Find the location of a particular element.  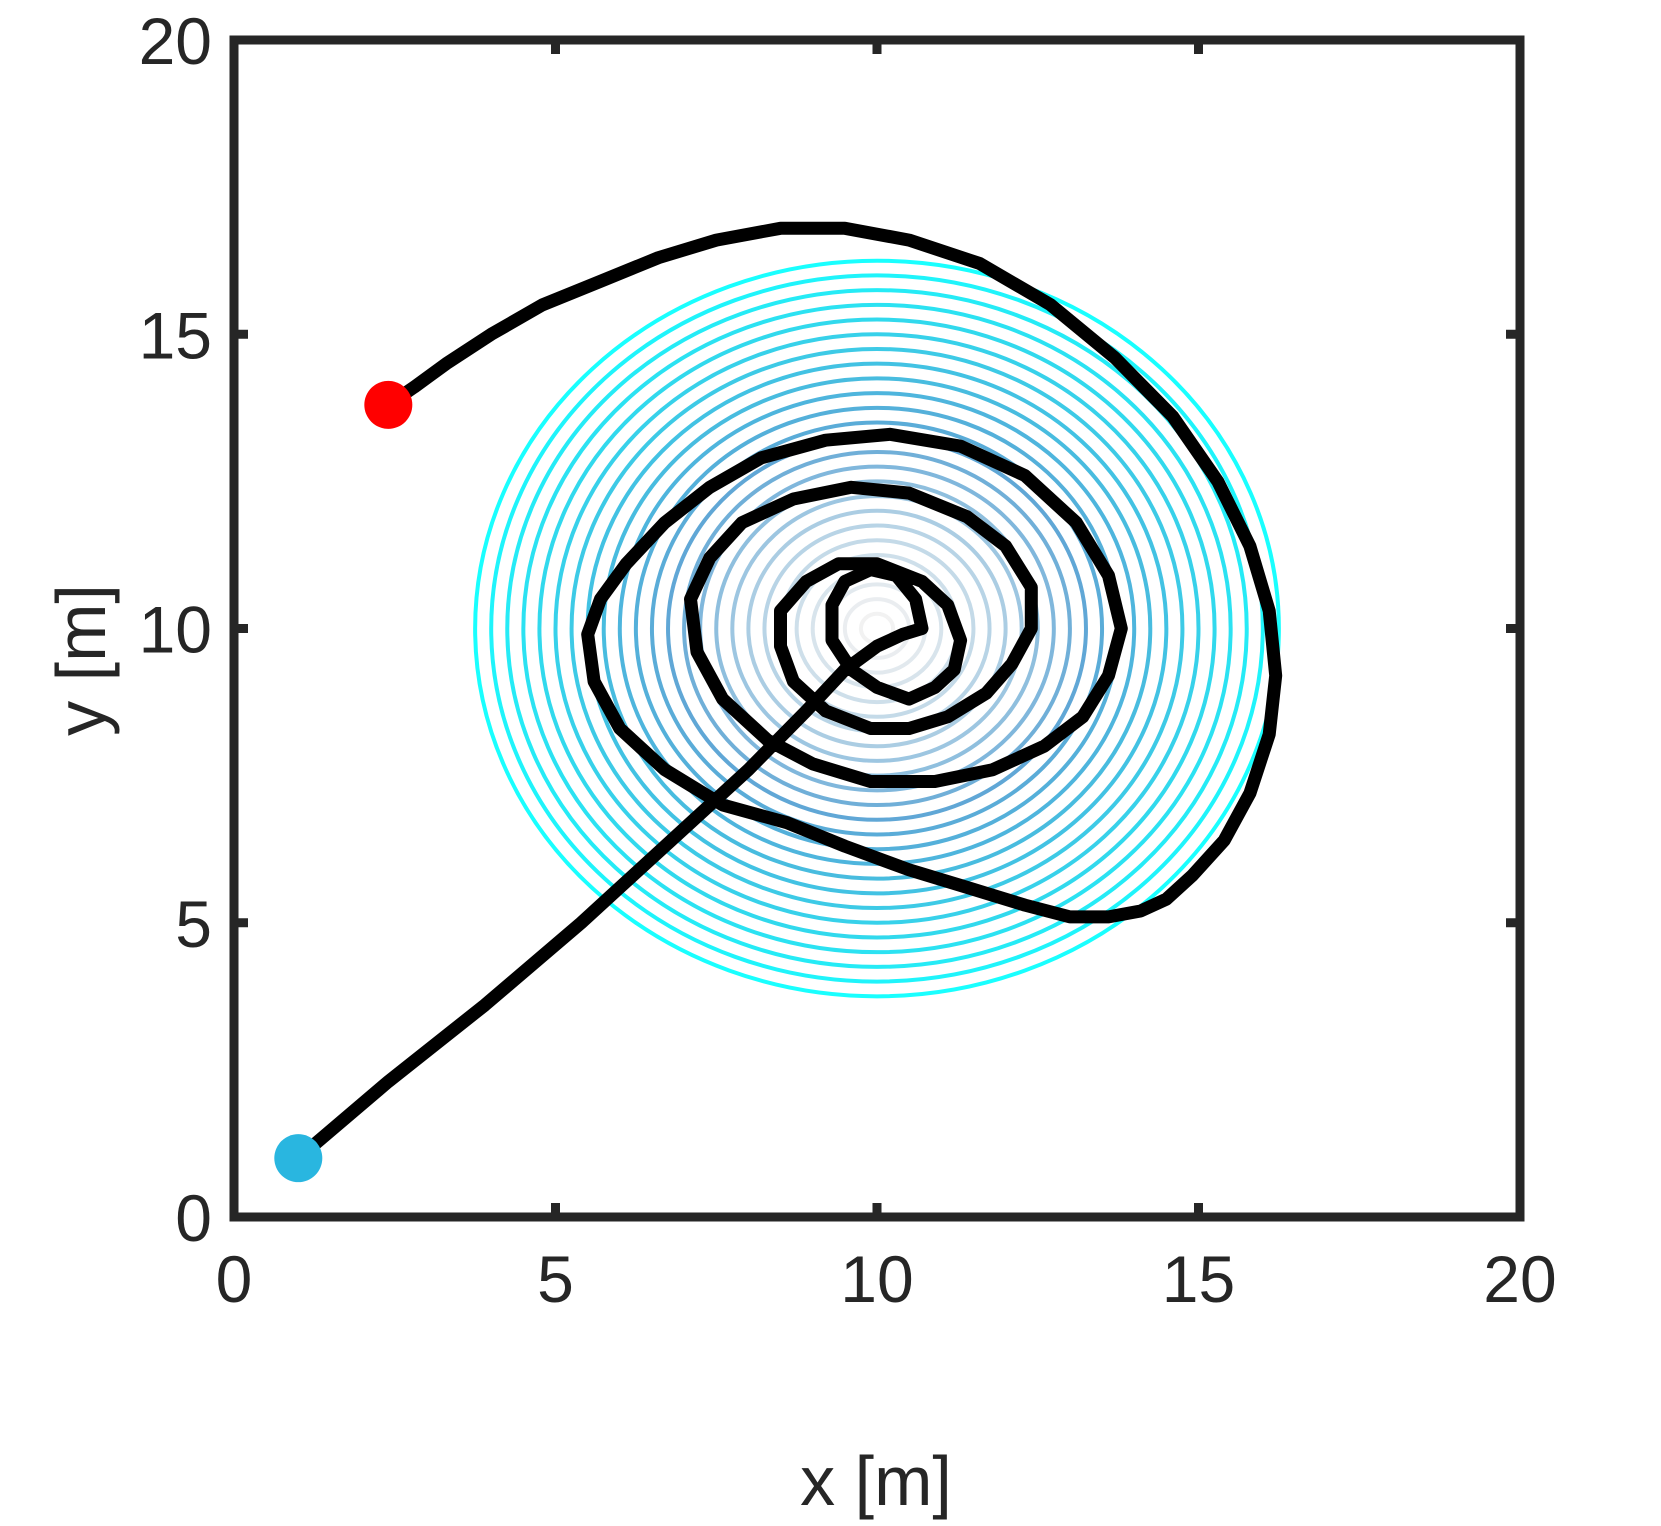

y-tick-label: 10 is located at coordinates (175, 630).